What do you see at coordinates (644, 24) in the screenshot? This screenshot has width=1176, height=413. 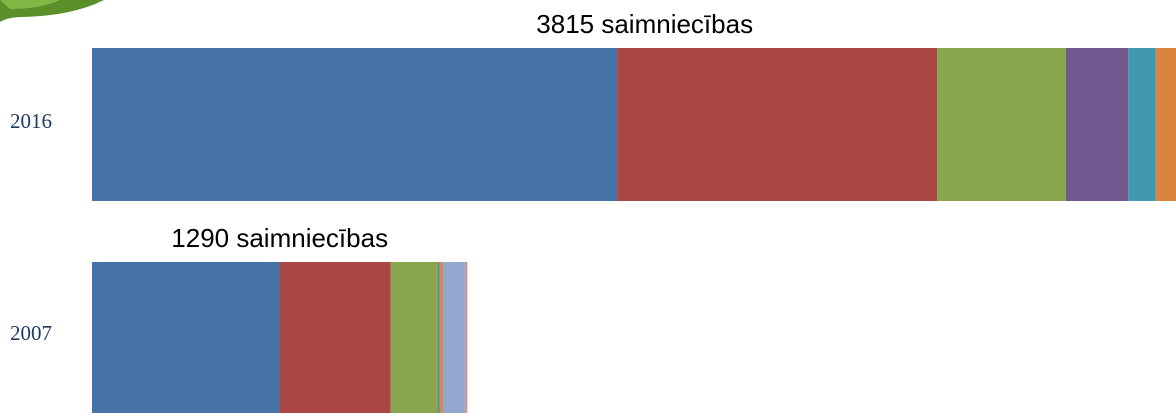 I see `total-label-2016: 3815 saimniecības` at bounding box center [644, 24].